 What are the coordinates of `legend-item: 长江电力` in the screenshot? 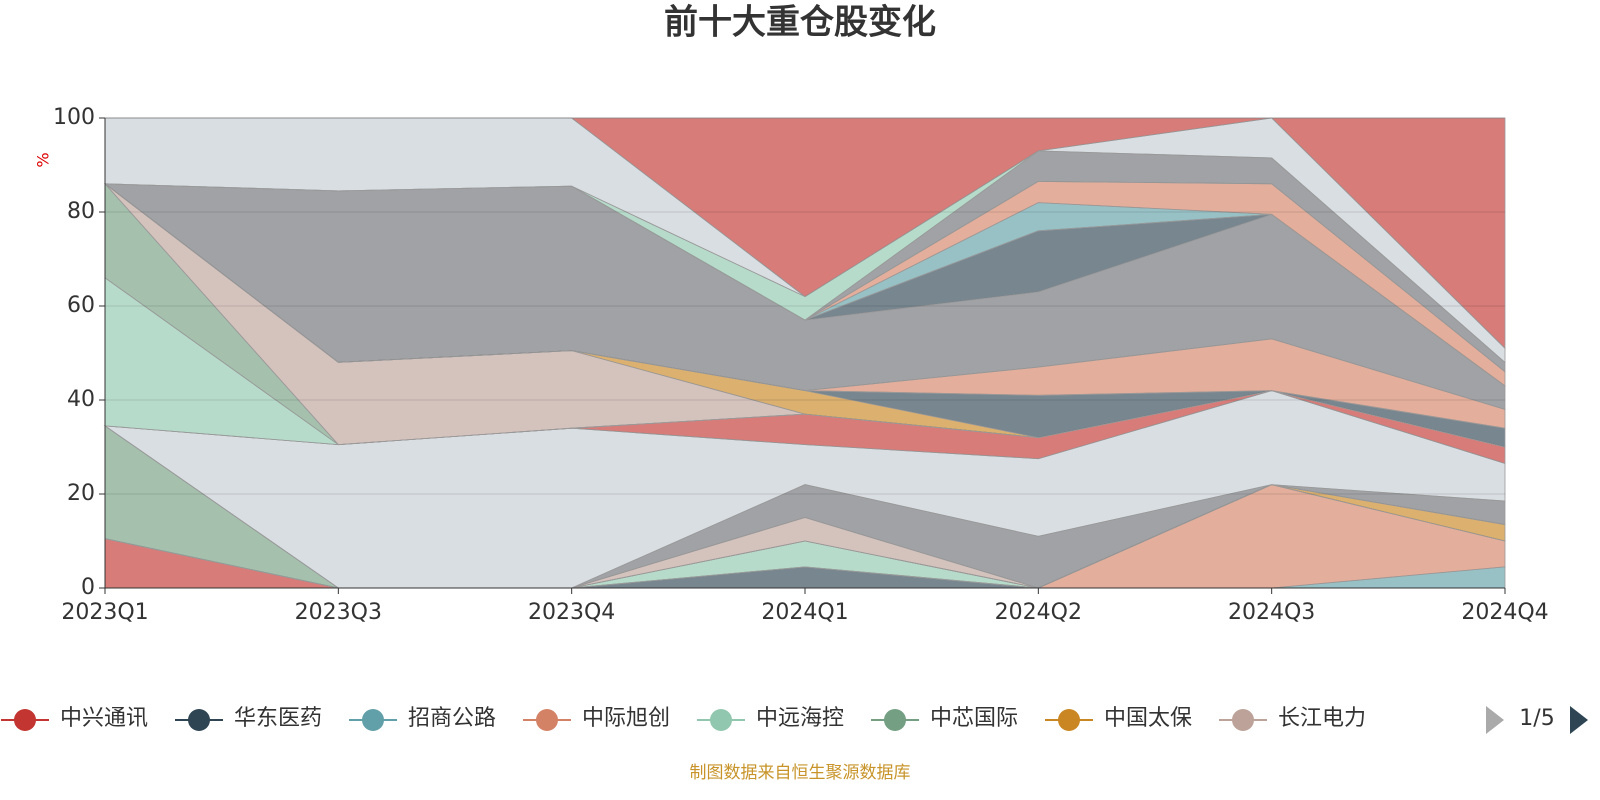 It's located at (1292, 718).